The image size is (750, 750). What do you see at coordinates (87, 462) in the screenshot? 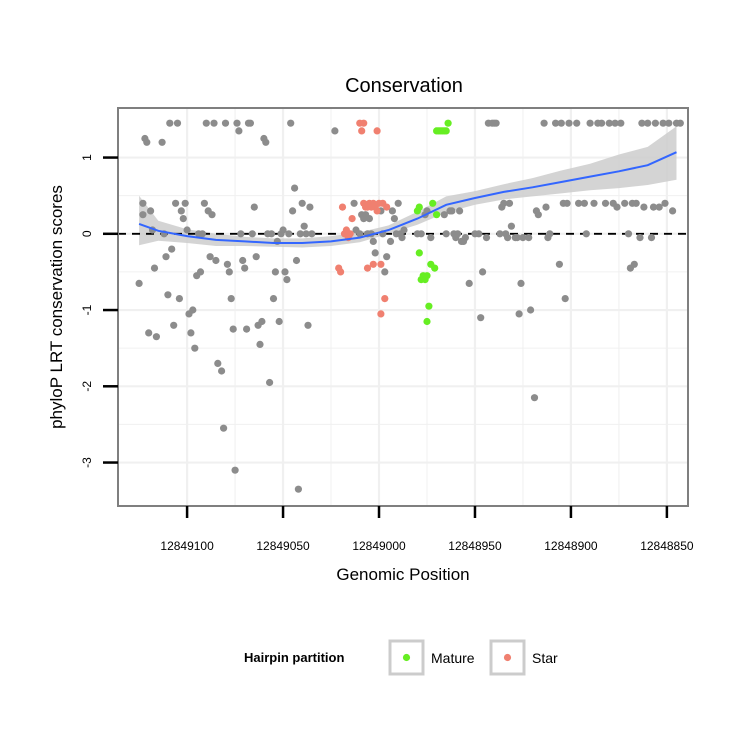
I see `y-tick-label: -3` at bounding box center [87, 462].